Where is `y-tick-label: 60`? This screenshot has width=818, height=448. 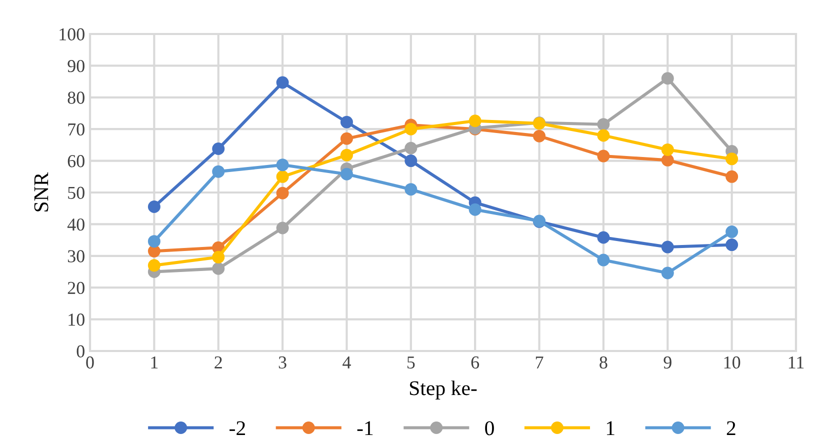
y-tick-label: 60 is located at coordinates (76, 161).